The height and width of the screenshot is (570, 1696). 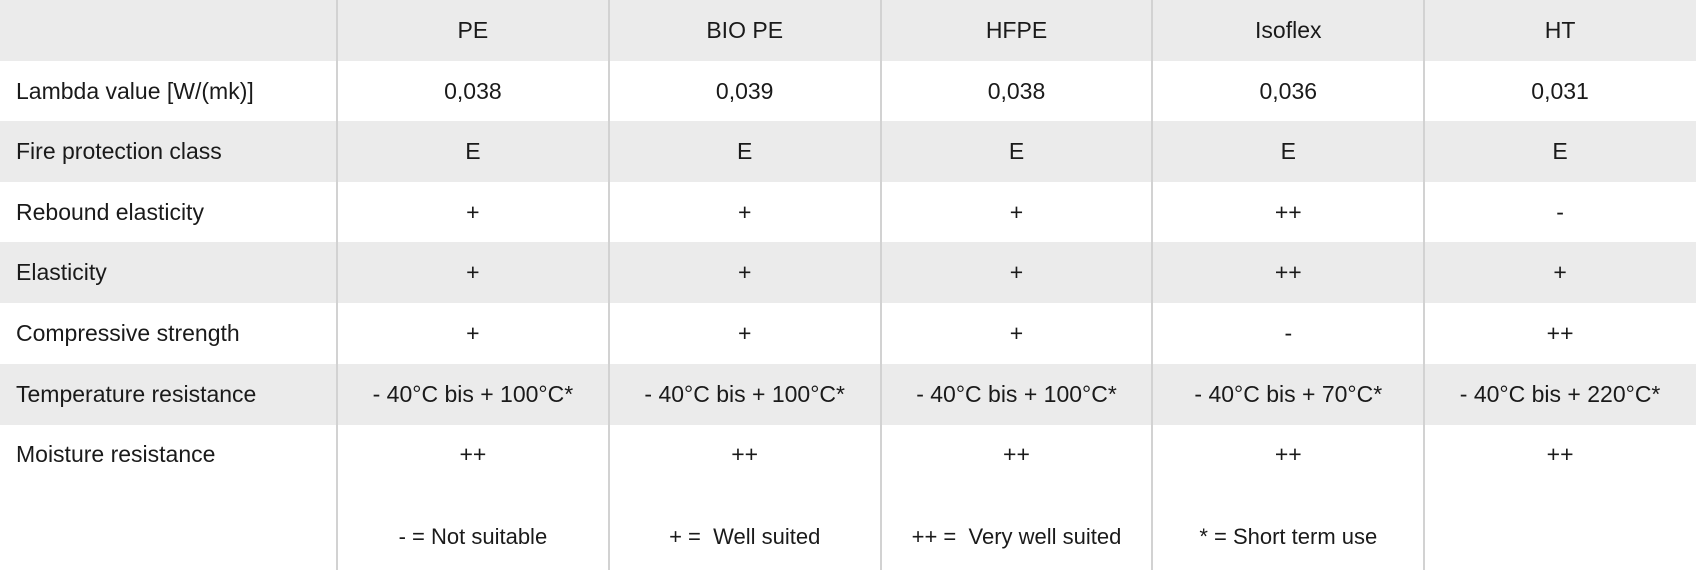 What do you see at coordinates (1560, 90) in the screenshot?
I see `table-cell: 0,031` at bounding box center [1560, 90].